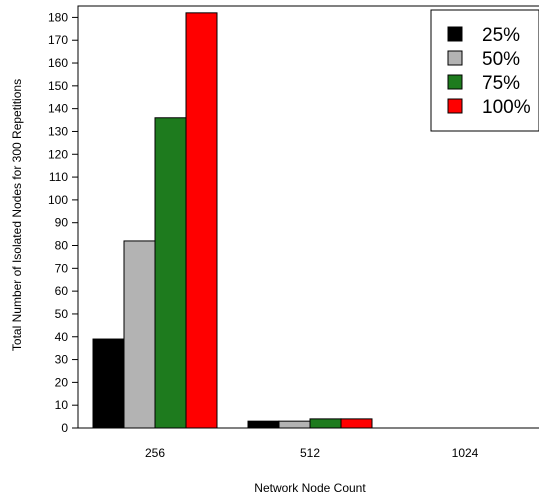 This screenshot has width=539, height=497. Describe the element at coordinates (62, 246) in the screenshot. I see `y-tick-label: 80` at that location.